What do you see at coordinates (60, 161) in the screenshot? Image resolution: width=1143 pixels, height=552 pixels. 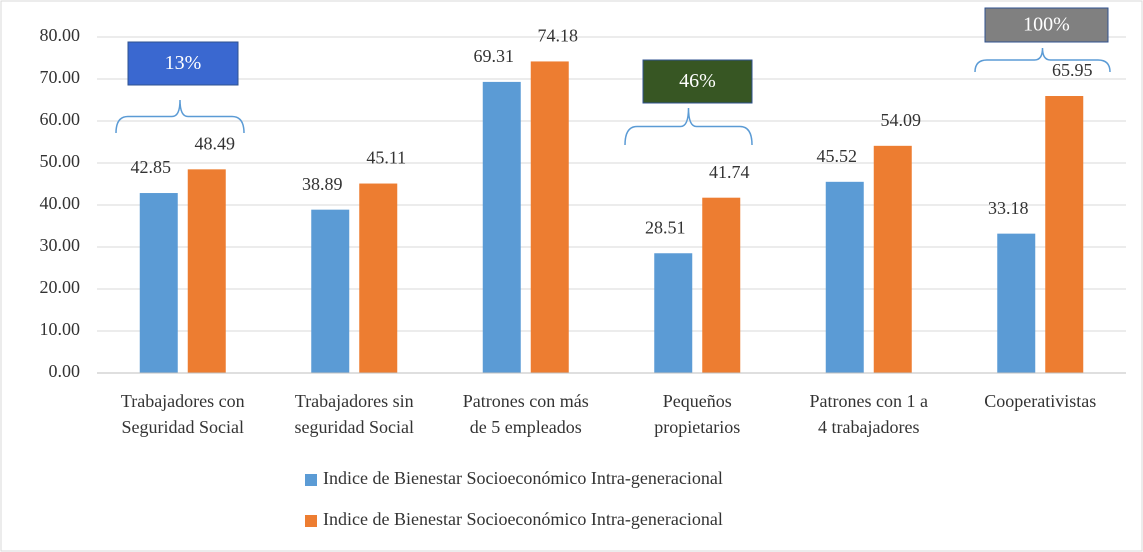 I see `y-tick-label: 50.00` at bounding box center [60, 161].